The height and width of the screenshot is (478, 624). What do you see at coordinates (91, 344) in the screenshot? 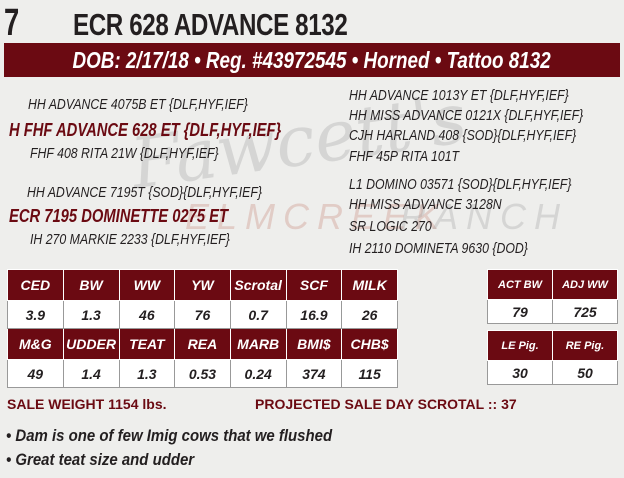
I see `epd-header: UDDER` at bounding box center [91, 344].